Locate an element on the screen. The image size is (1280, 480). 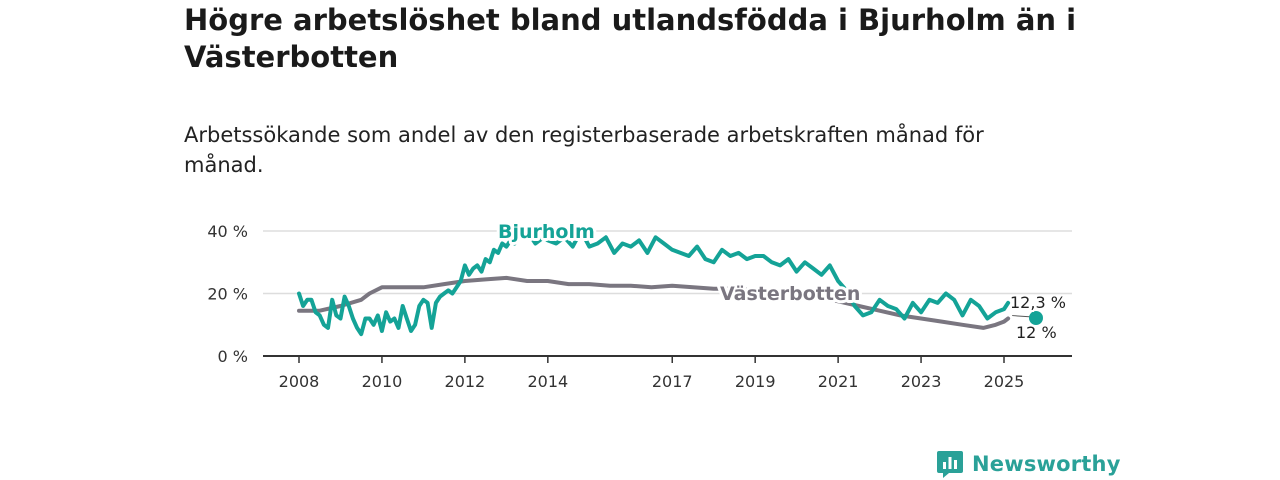
brand-name: Newsworthy is located at coordinates (1046, 464).